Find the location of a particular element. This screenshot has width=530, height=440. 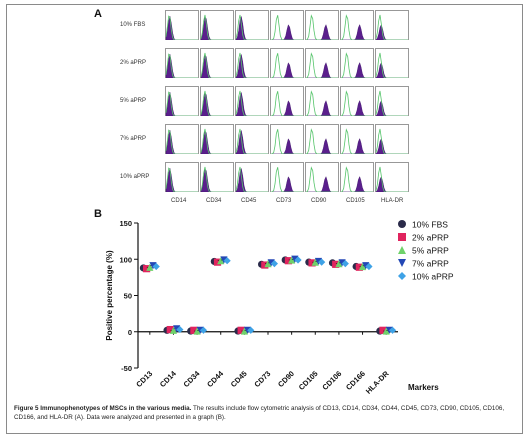

x-tick-label: CD106 is located at coordinates (331, 380).